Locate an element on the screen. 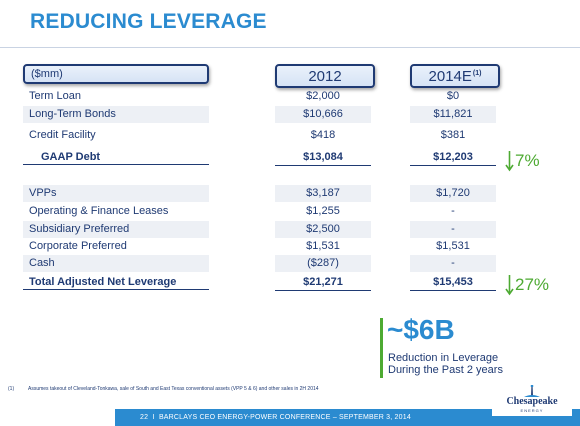 The height and width of the screenshot is (426, 580). callout-amount: ~$6B is located at coordinates (421, 329).